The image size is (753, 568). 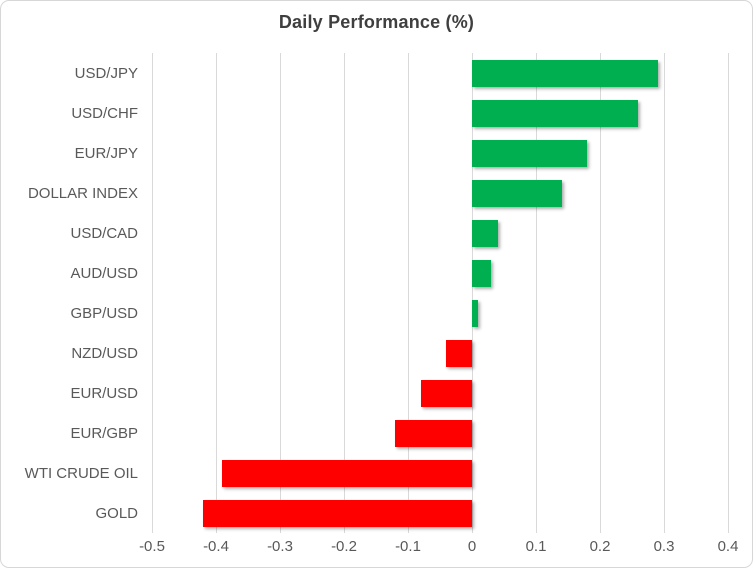 What do you see at coordinates (482, 273) in the screenshot?
I see `bar-aud-usd` at bounding box center [482, 273].